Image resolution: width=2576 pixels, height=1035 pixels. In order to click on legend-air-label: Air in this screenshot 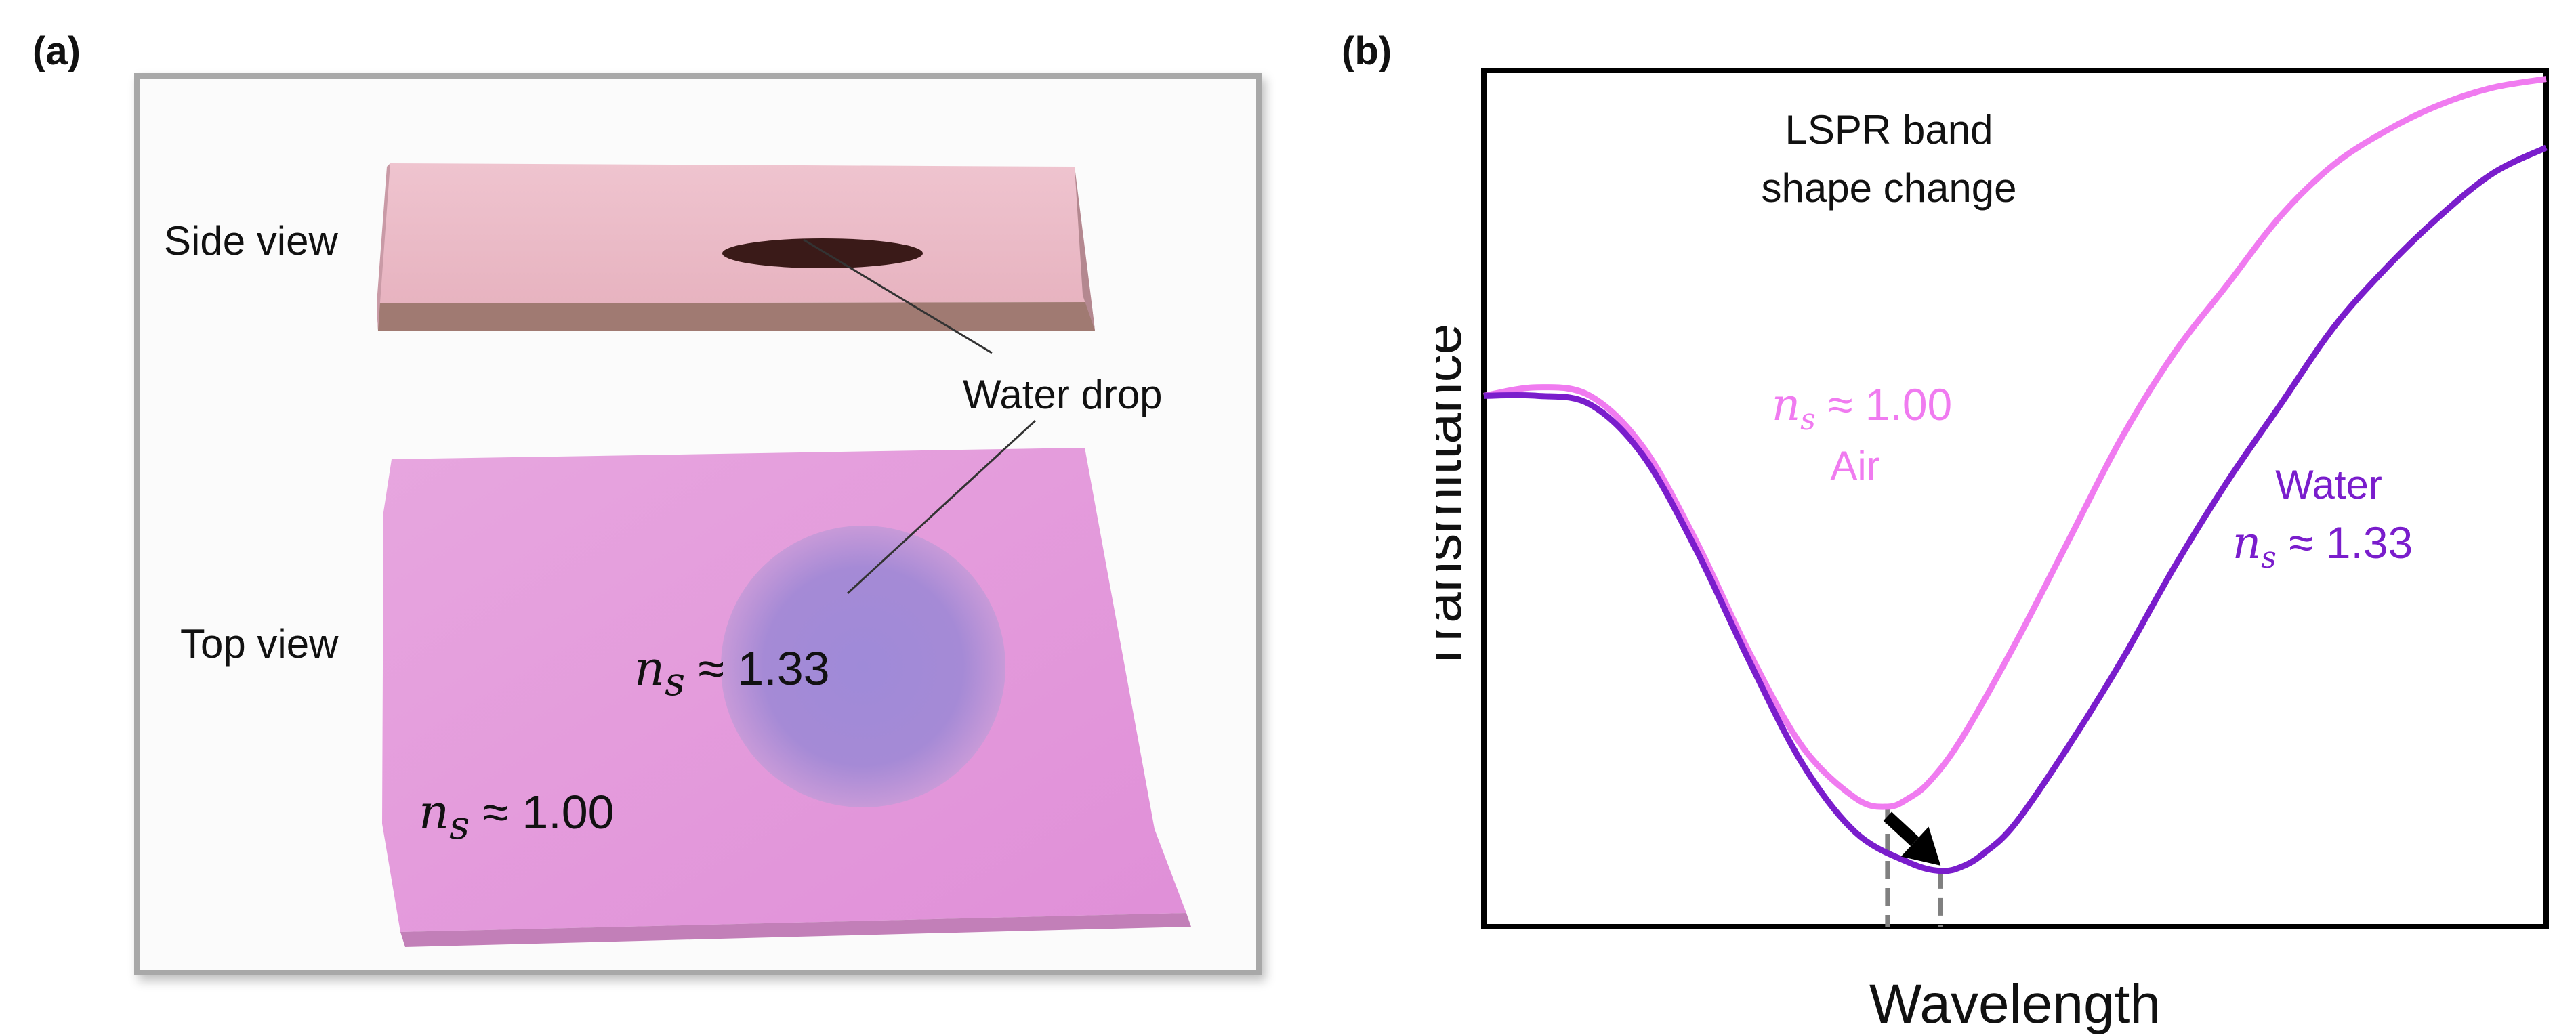, I will do `click(1854, 466)`.